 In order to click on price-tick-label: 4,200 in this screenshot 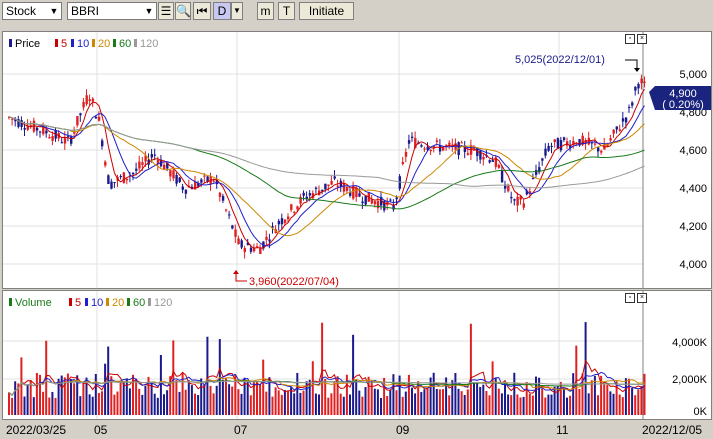, I will do `click(693, 227)`.